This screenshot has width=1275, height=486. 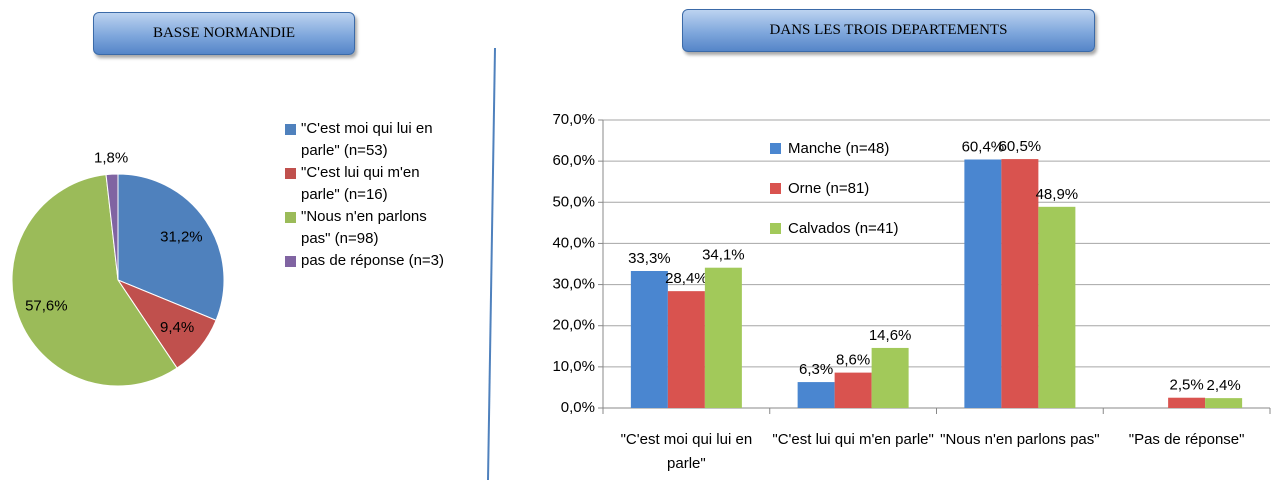 I want to click on legend-label: "C'est lui qui m'en parle" (n=16), so click(x=360, y=183).